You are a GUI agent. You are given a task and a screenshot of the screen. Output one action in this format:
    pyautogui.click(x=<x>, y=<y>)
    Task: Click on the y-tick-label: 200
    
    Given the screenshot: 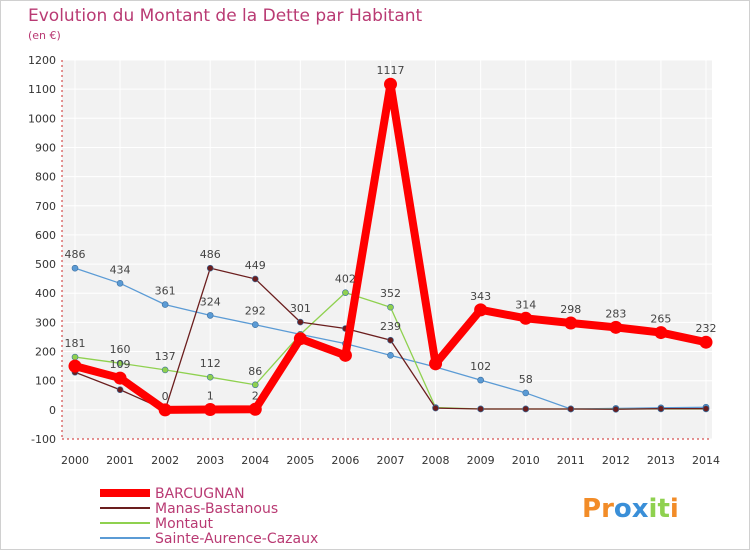 What is the action you would take?
    pyautogui.click(x=45, y=352)
    